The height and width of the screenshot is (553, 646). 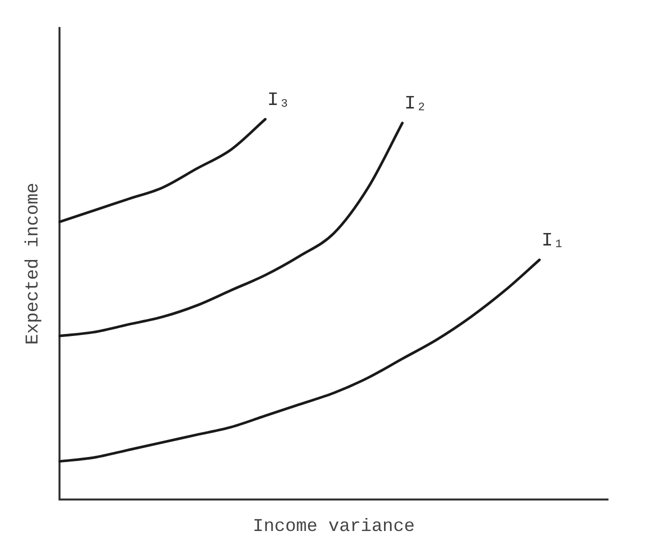 I want to click on series-label: I₂, so click(x=416, y=103).